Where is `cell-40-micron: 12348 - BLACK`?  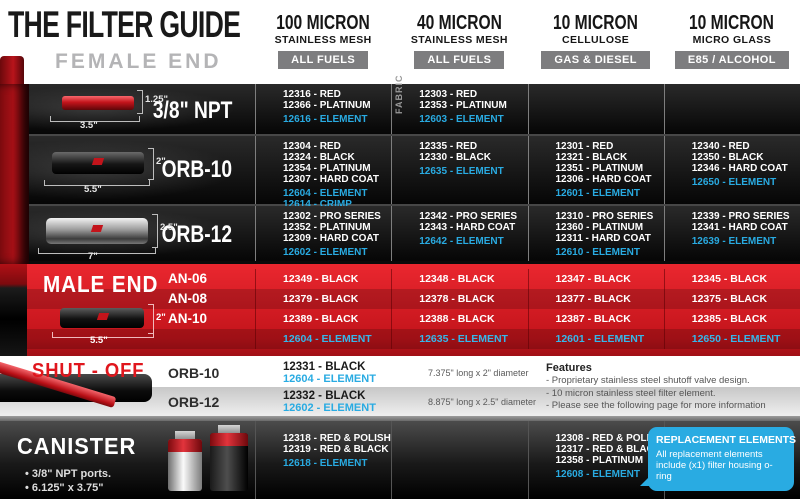 cell-40-micron: 12348 - BLACK is located at coordinates (459, 279).